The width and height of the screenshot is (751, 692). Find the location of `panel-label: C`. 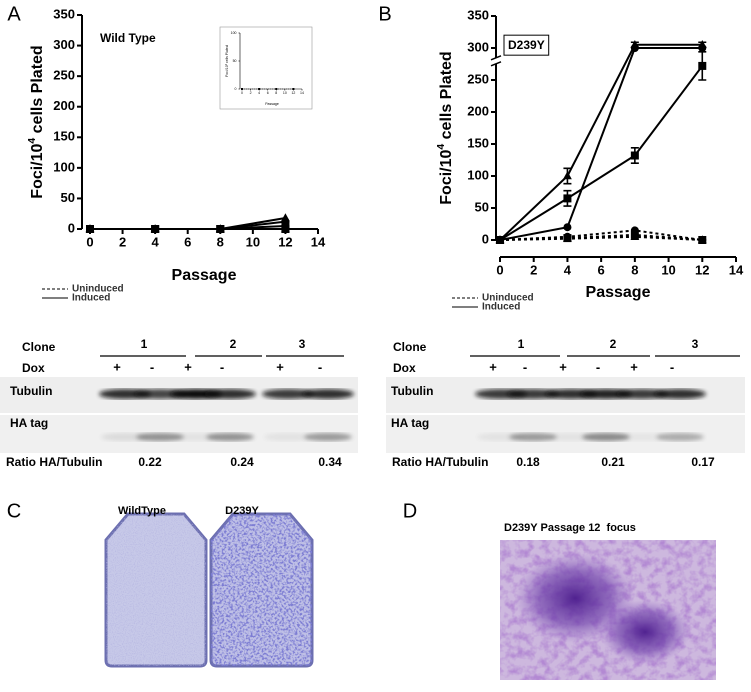

panel-label: C is located at coordinates (14, 511).